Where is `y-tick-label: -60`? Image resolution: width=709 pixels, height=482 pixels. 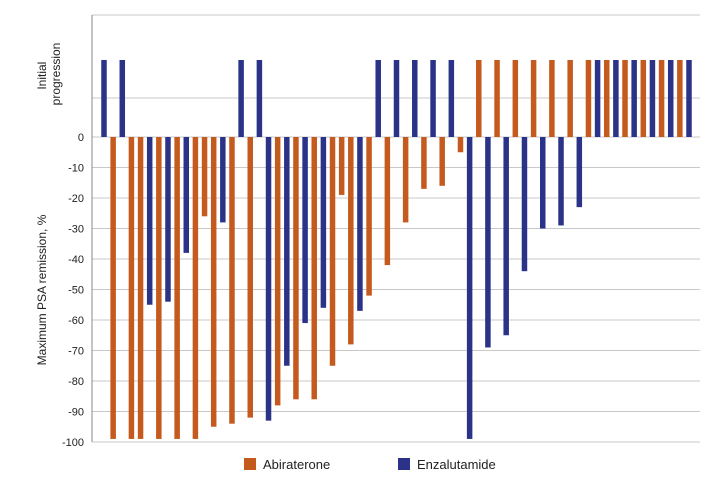 y-tick-label: -60 is located at coordinates (76, 321).